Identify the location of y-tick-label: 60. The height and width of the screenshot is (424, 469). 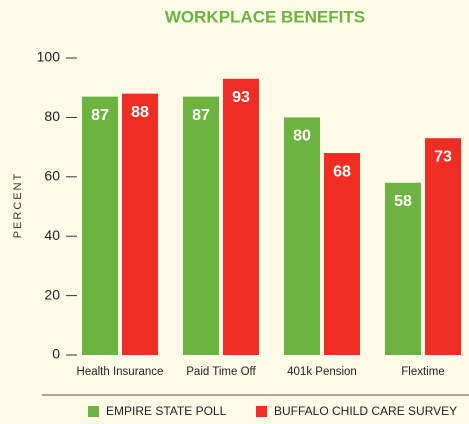
(52, 176).